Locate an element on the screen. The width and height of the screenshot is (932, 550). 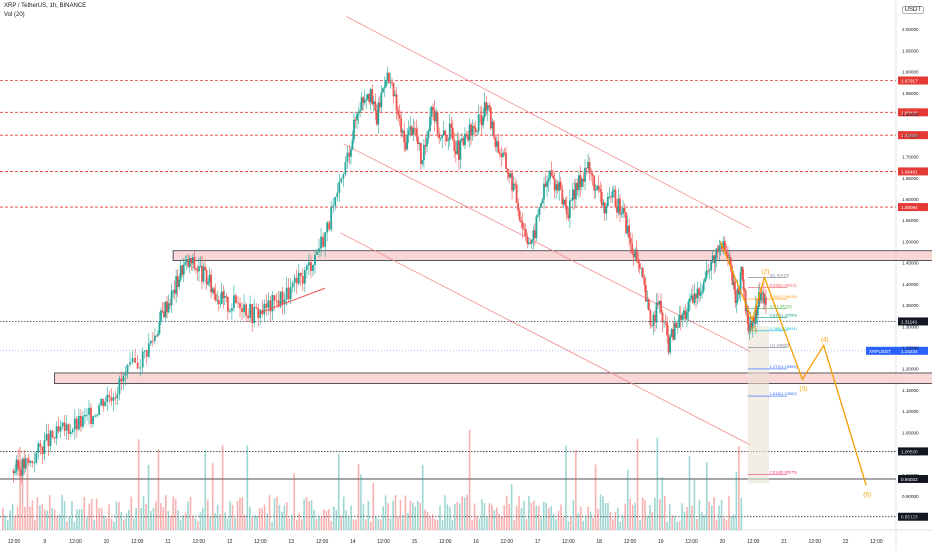
volume-indicator-label: Vol (20) is located at coordinates (14, 15).